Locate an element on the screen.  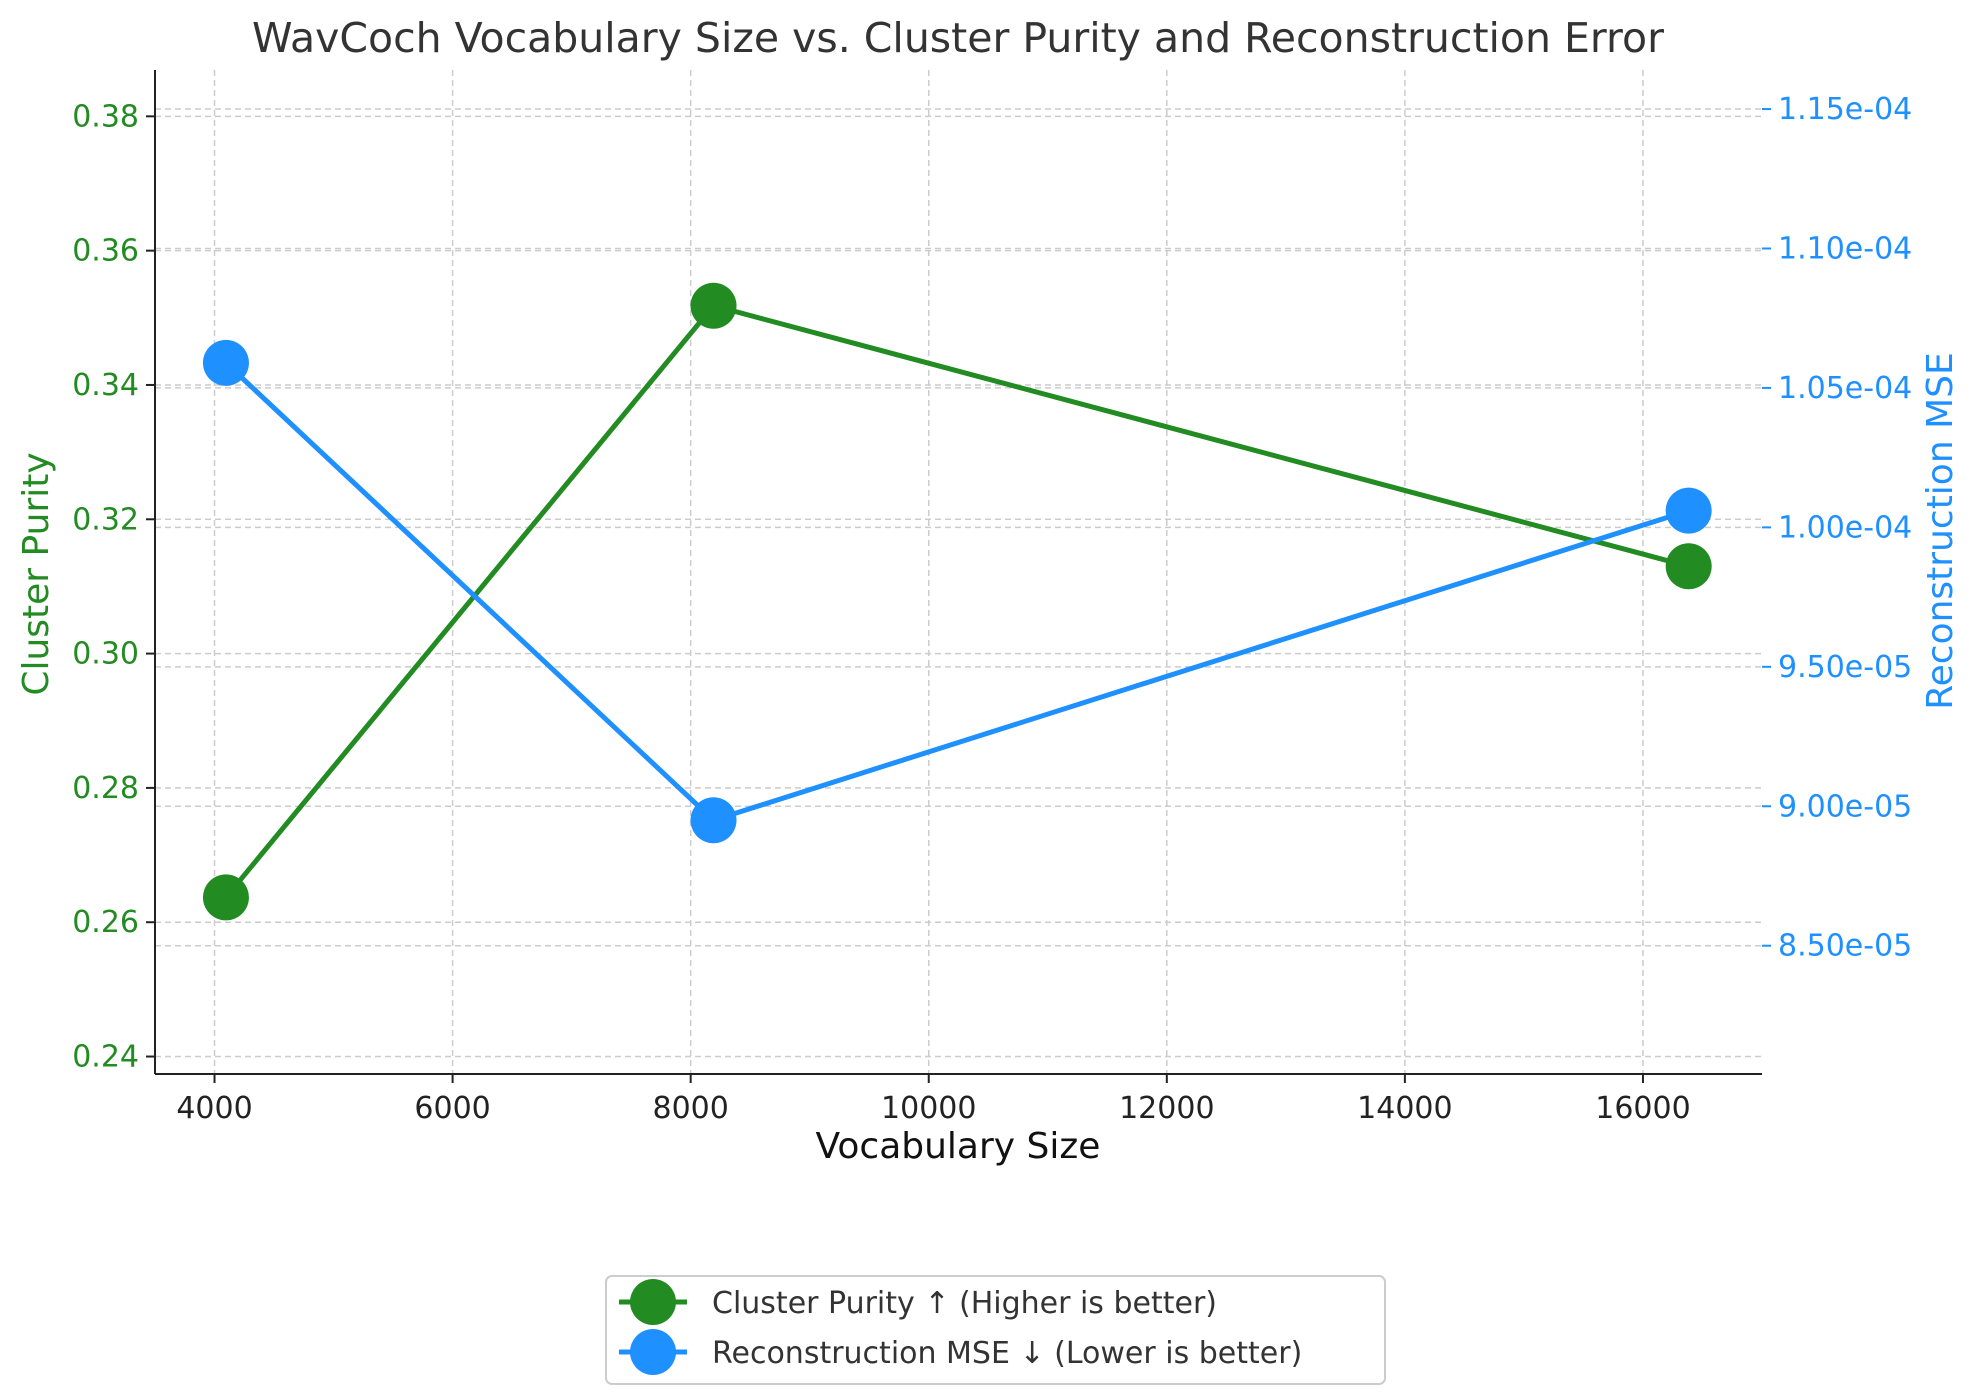
x-tick-label: 10000 is located at coordinates (928, 1108).